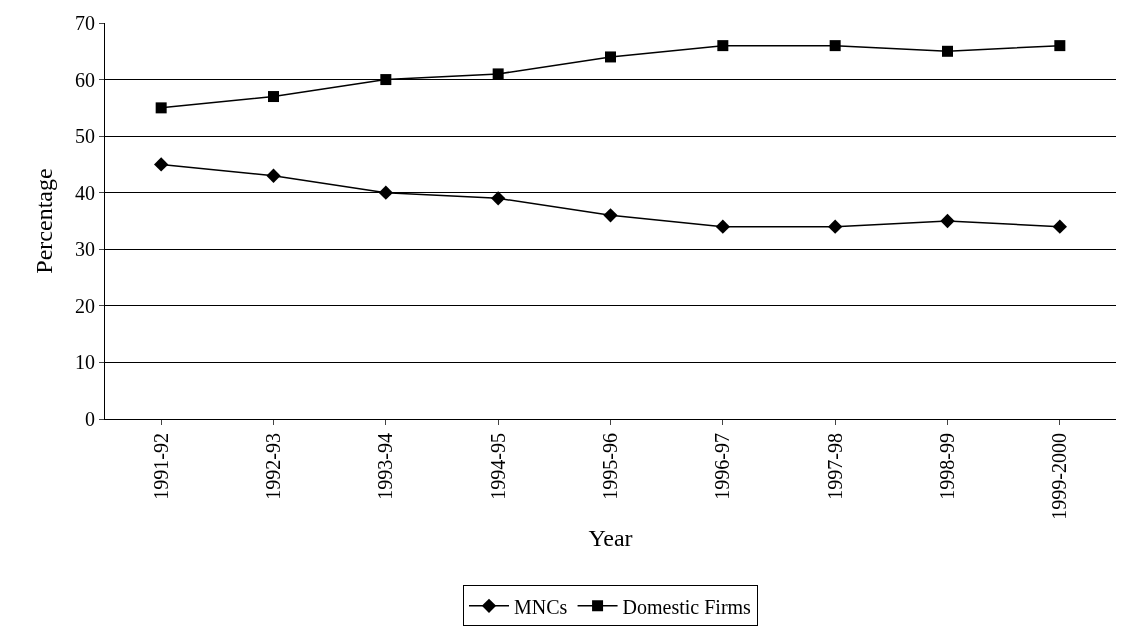  What do you see at coordinates (722, 466) in the screenshot?
I see `x-tick-label: 1996-97` at bounding box center [722, 466].